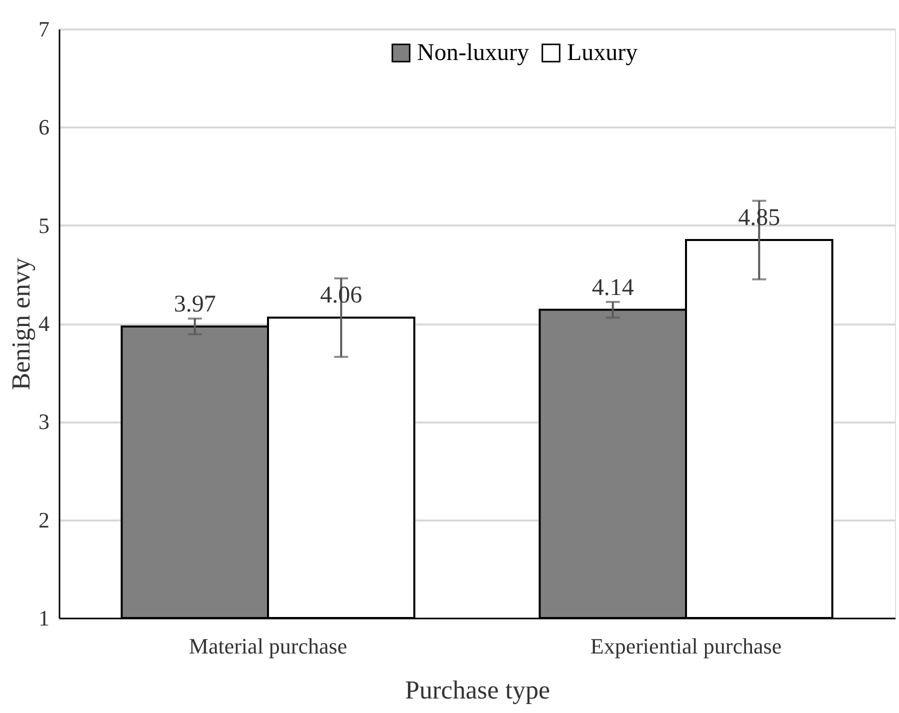  I want to click on data-label: 3.97, so click(195, 304).